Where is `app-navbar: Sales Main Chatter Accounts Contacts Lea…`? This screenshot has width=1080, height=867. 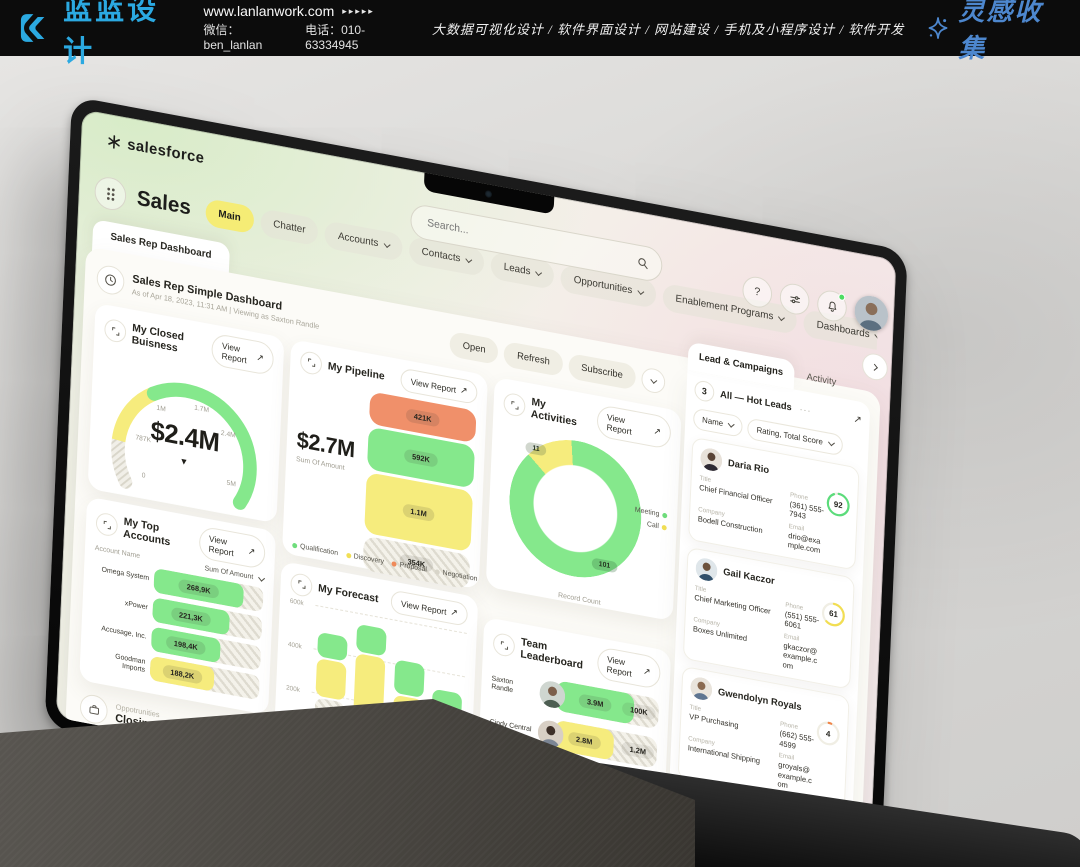
app-navbar: Sales Main Chatter Accounts Contacts Lea… is located at coordinates (486, 263).